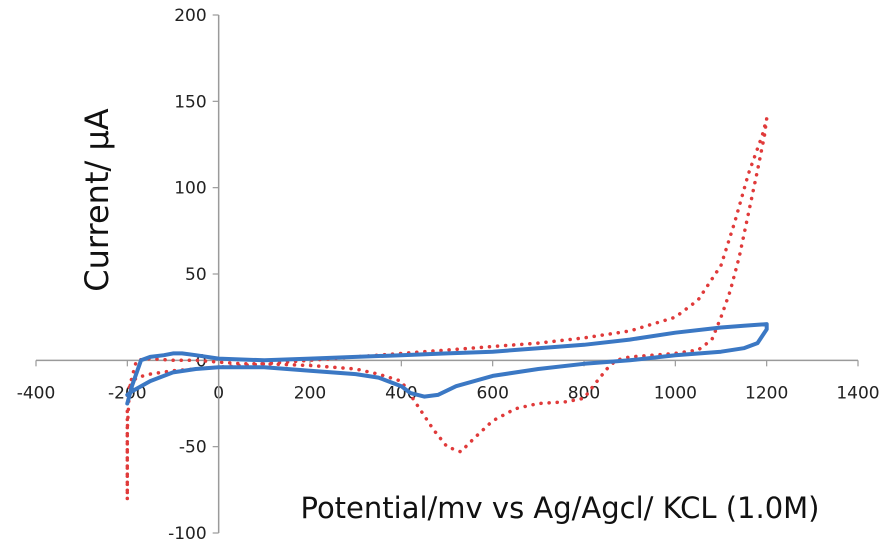  Describe the element at coordinates (310, 393) in the screenshot. I see `x-tick-label: 200` at that location.